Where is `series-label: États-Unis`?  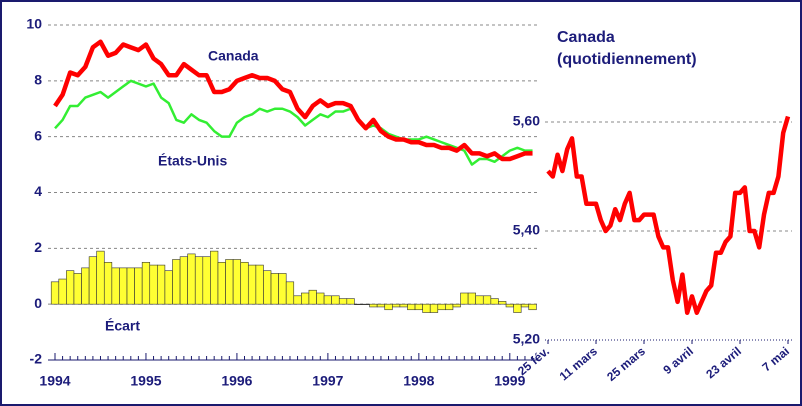 series-label: États-Unis is located at coordinates (192, 161).